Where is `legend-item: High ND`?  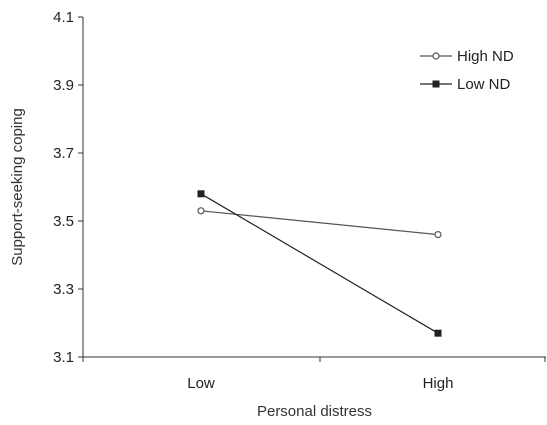
legend-item: High ND is located at coordinates (467, 56).